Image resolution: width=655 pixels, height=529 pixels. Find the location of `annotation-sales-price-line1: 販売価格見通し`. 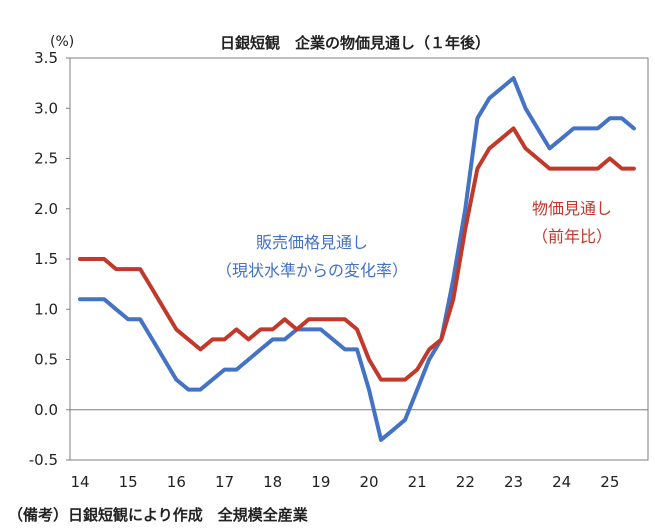

annotation-sales-price-line1: 販売価格見通し is located at coordinates (312, 242).